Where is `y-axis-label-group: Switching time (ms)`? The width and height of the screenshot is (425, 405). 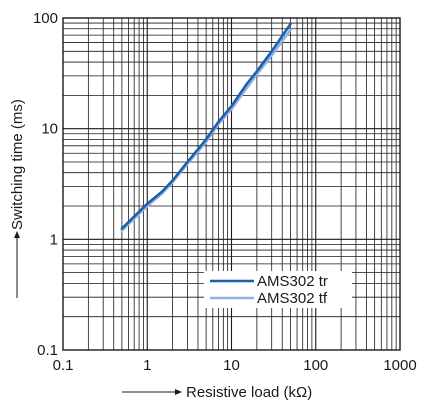
y-axis-label-group: Switching time (ms) is located at coordinates (17, 198).